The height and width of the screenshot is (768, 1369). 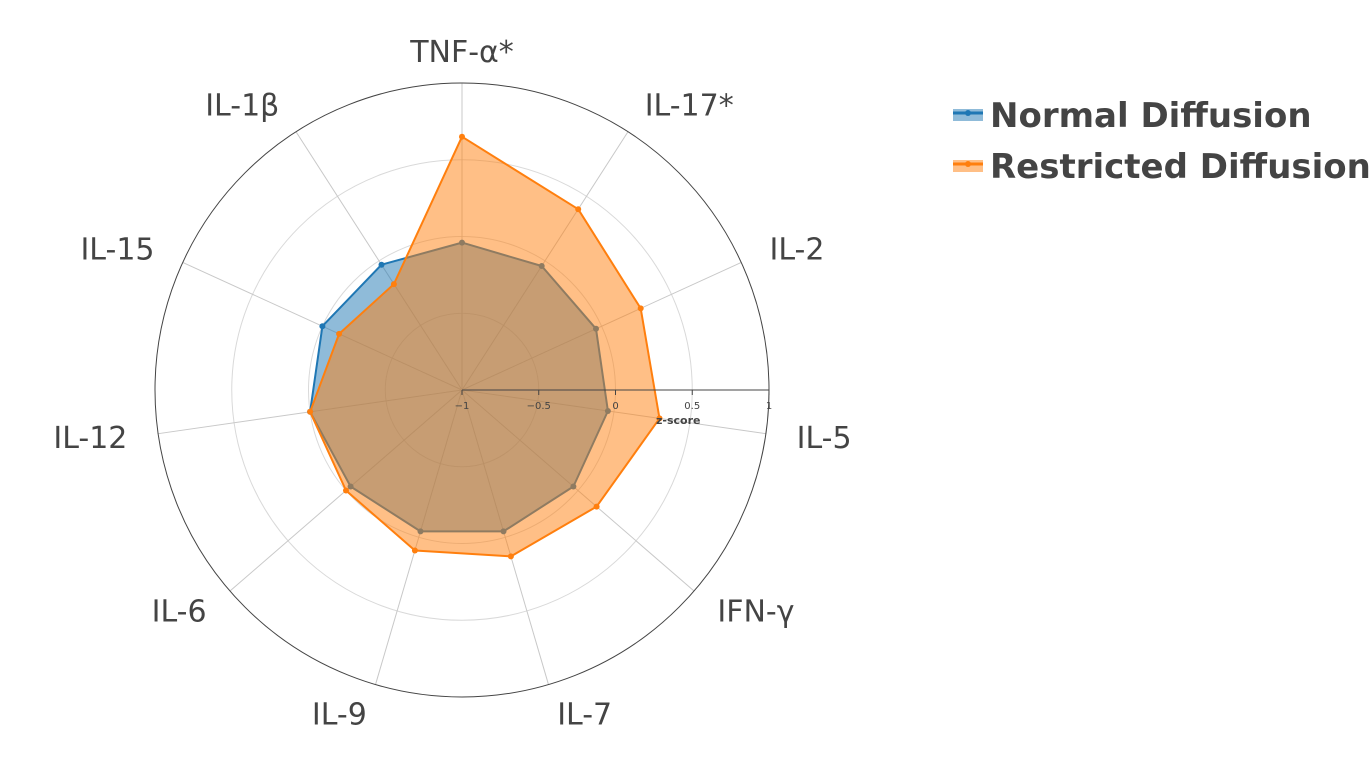 I want to click on category-label: IL-7, so click(x=584, y=714).